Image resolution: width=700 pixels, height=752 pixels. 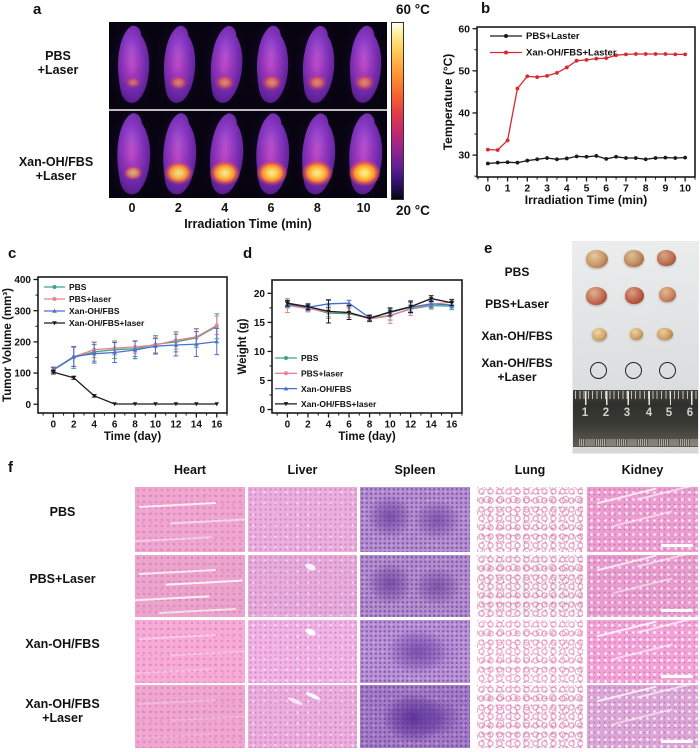 I want to click on organ-header-lung: Lung, so click(x=530, y=470).